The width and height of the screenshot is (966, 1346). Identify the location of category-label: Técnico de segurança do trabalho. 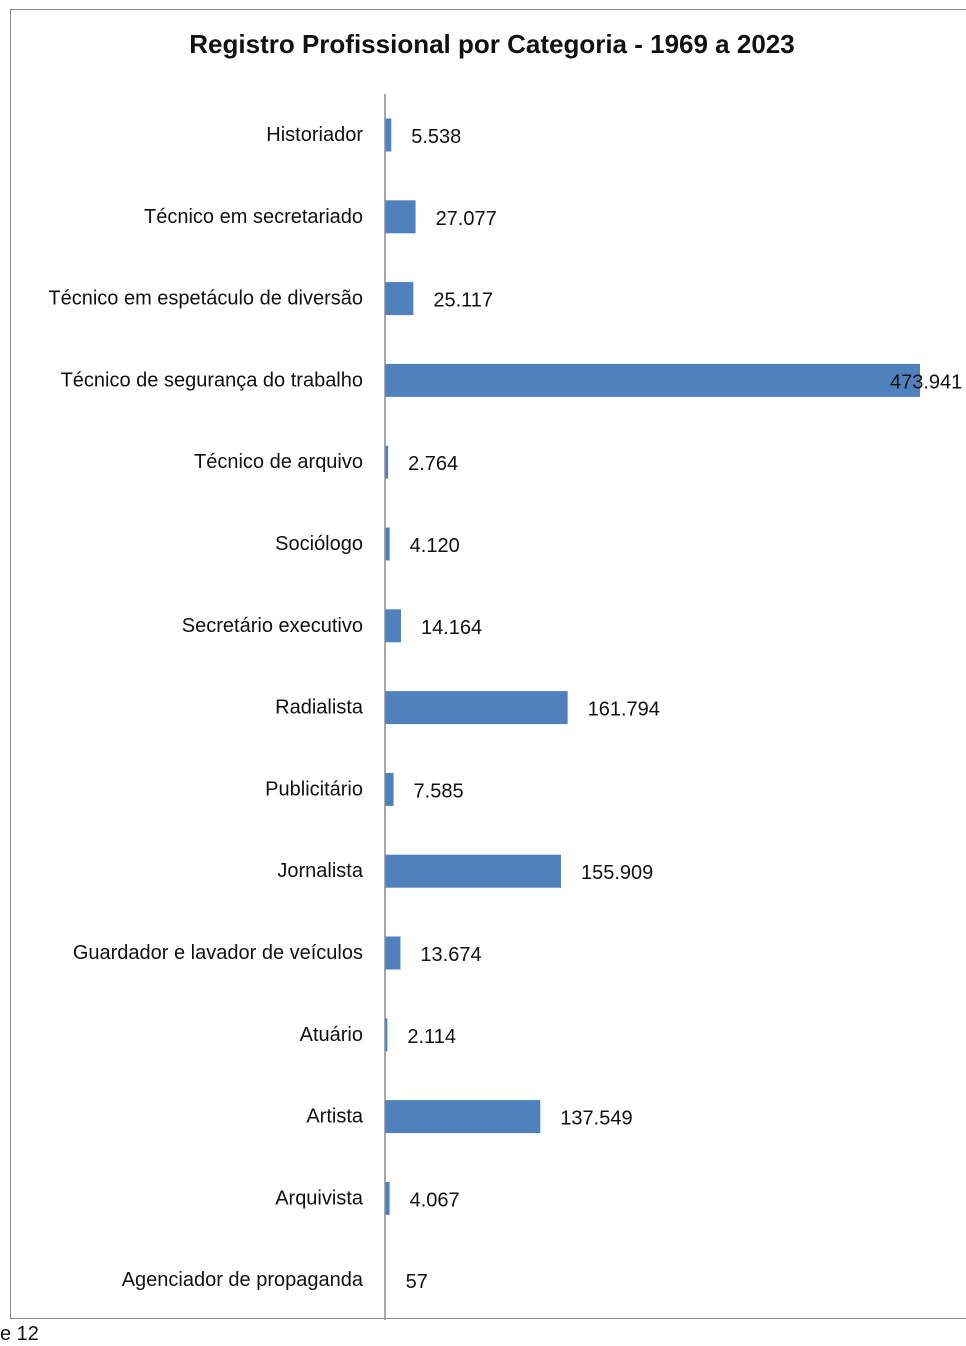
(212, 380).